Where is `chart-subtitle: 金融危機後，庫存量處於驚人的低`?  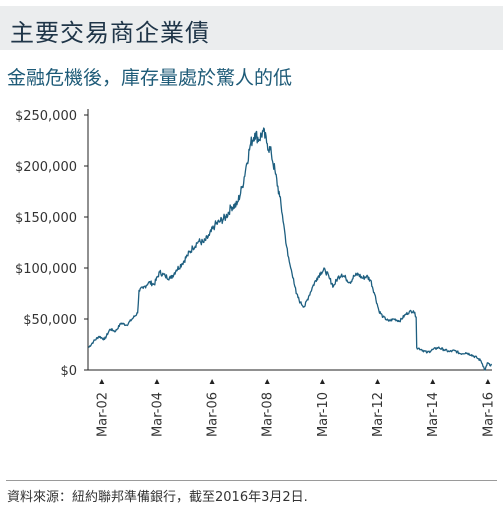 chart-subtitle: 金融危機後，庫存量處於驚人的低 is located at coordinates (150, 78).